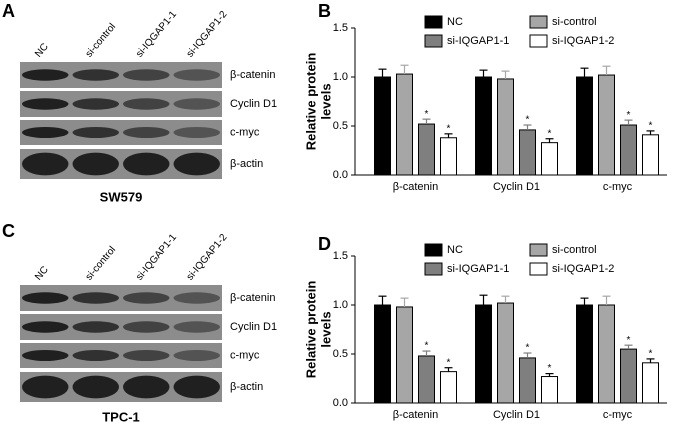  I want to click on panel-letter: D, so click(324, 244).